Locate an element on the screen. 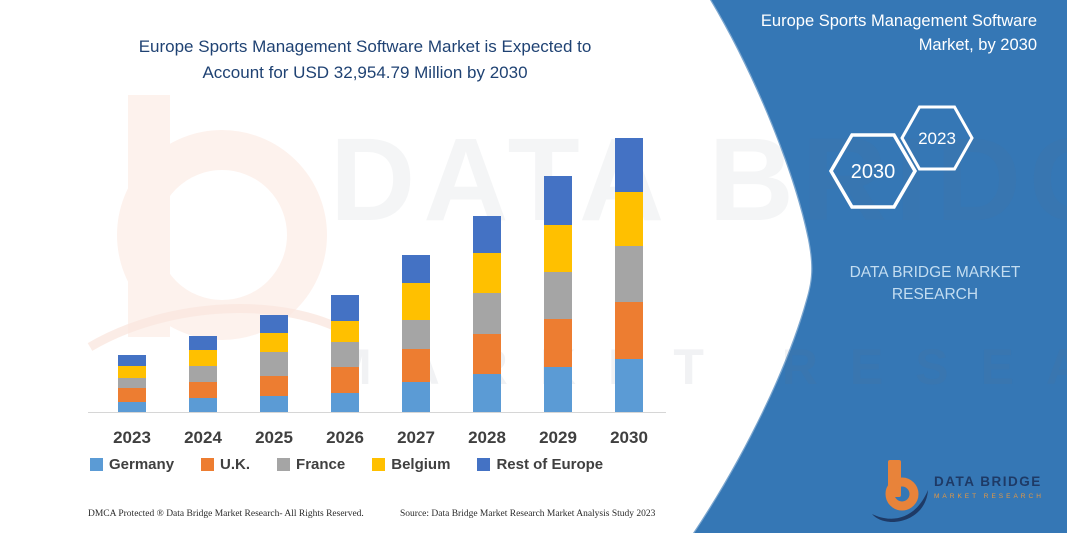 This screenshot has height=533, width=1067. hexagon-2023 is located at coordinates (937, 138).